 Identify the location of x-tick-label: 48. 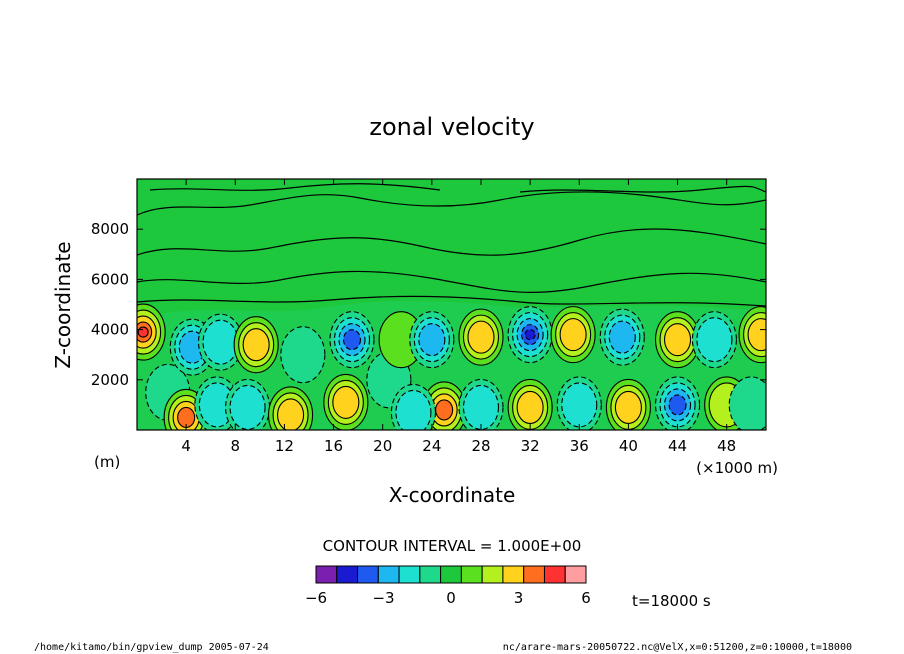
(726, 446).